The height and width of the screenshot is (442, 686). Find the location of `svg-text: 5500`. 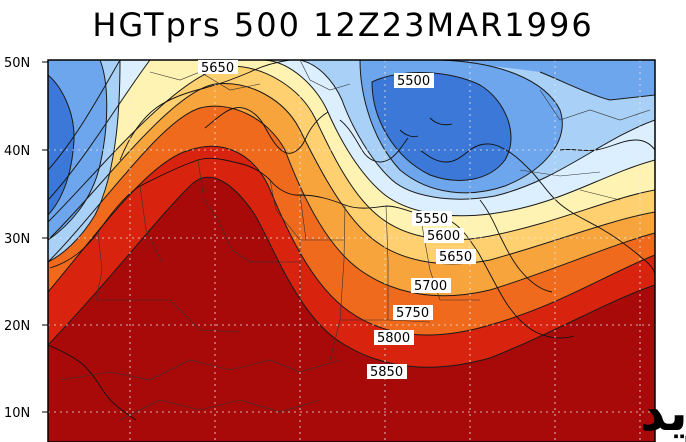

svg-text: 5500 is located at coordinates (413, 81).